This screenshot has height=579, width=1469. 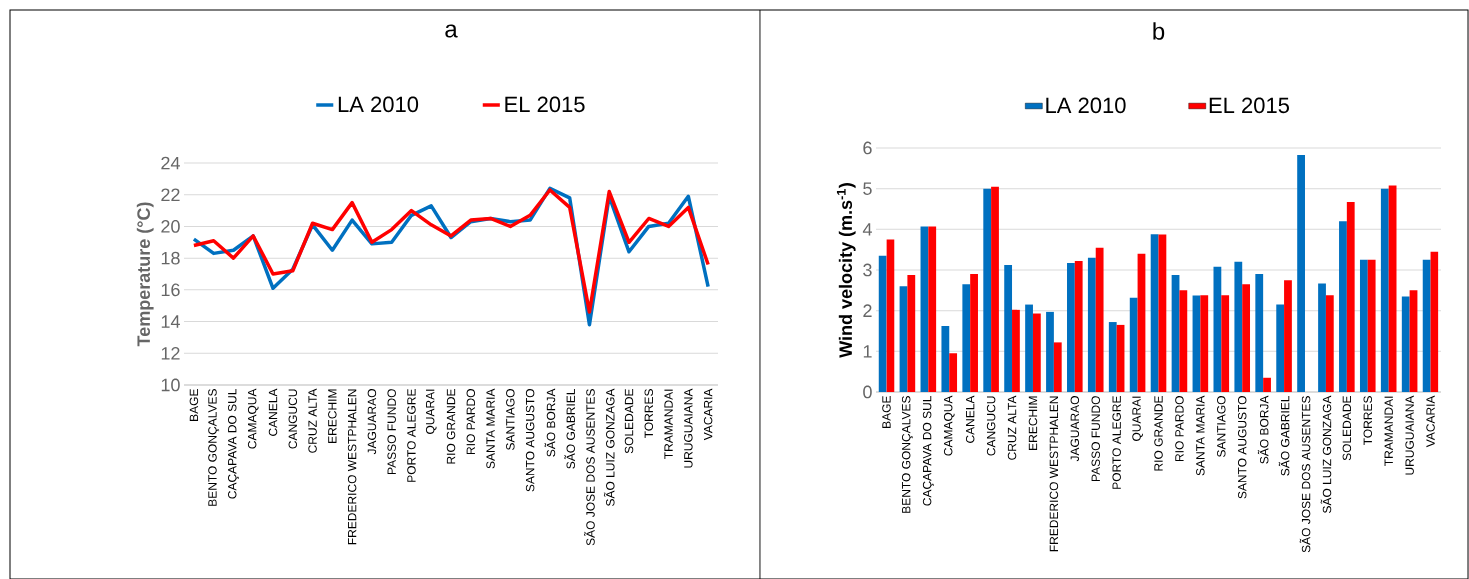 I want to click on x-tick-label: FREDERICO WESTPHALEN, so click(x=352, y=467).